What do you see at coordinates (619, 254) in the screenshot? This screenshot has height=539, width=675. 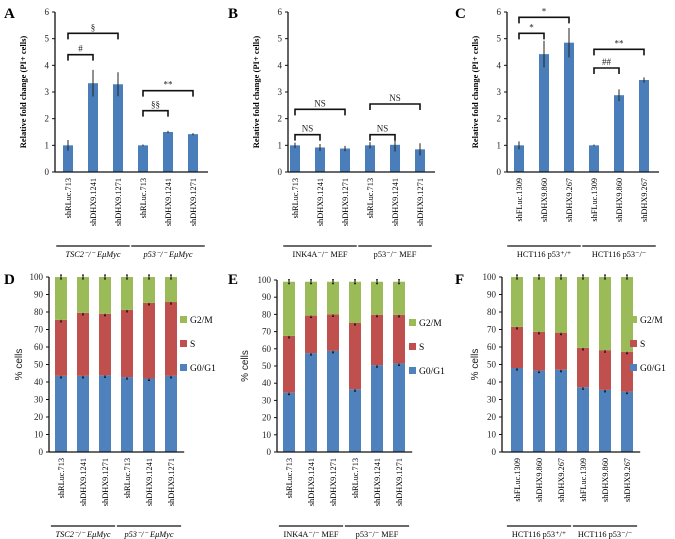 I see `group-label: HCT116 p53⁻/⁻` at bounding box center [619, 254].